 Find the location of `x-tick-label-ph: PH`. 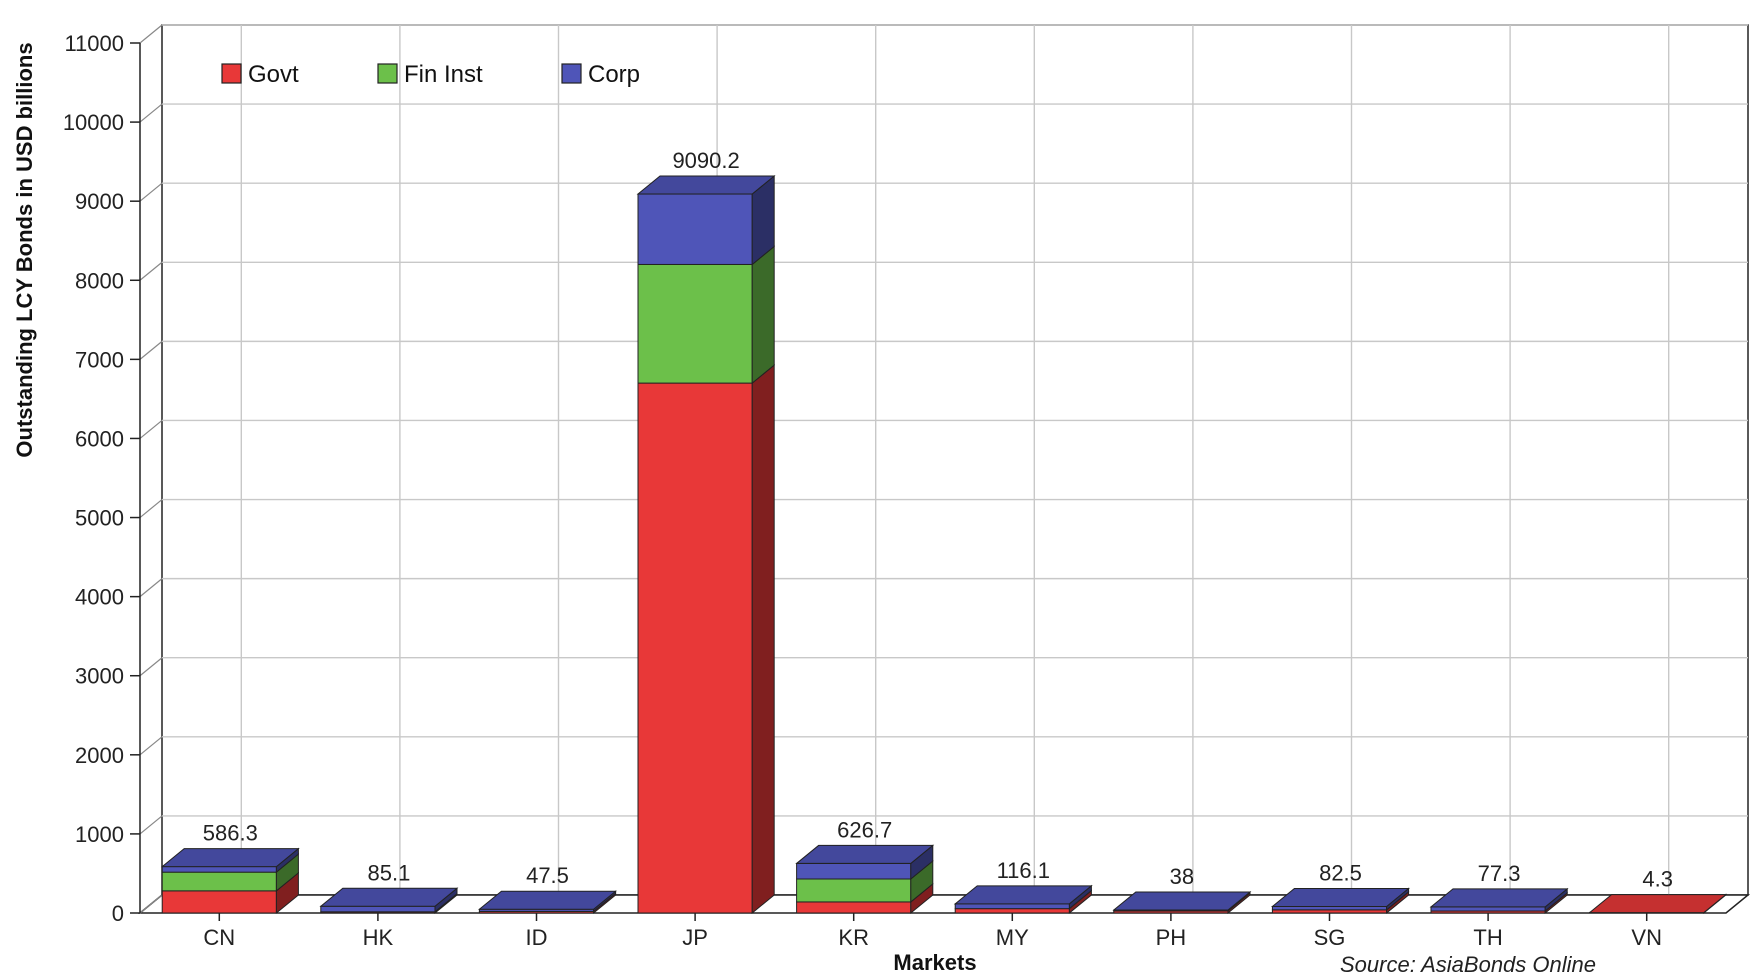

x-tick-label-ph: PH is located at coordinates (1171, 937).